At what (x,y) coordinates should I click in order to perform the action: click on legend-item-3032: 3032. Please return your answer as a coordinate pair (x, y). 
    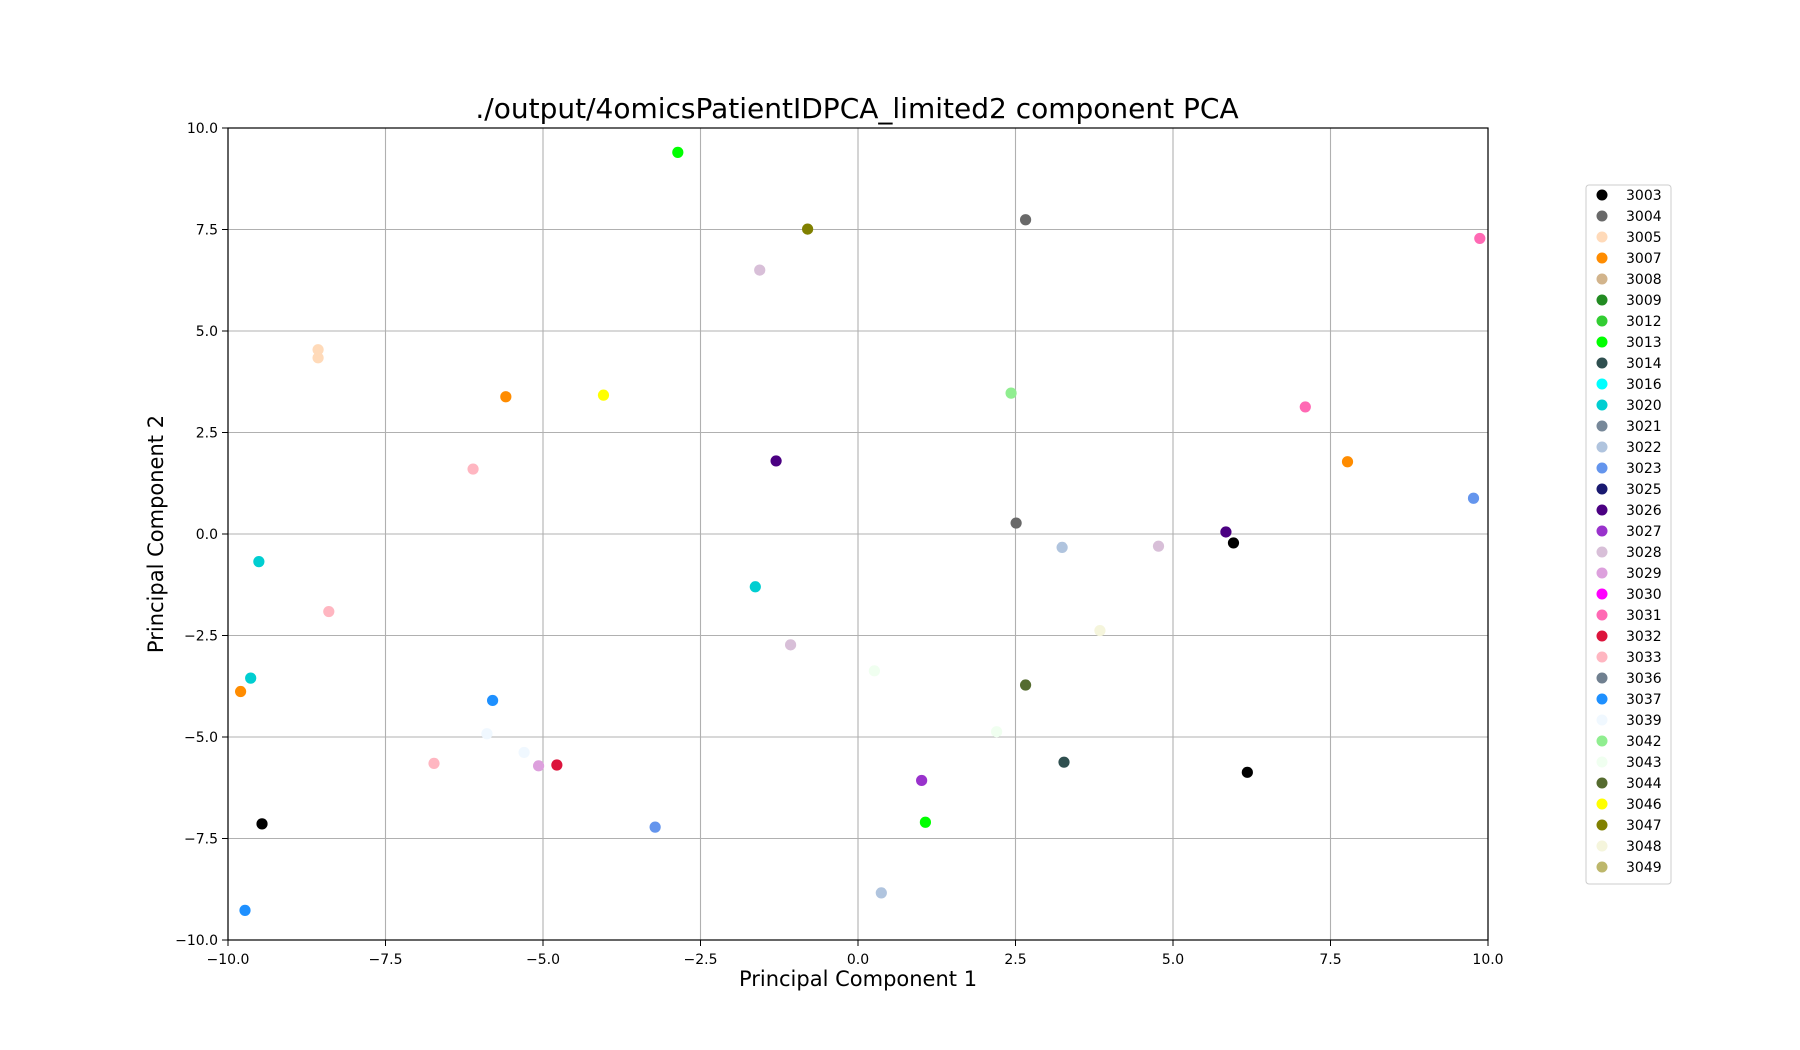
    Looking at the image, I should click on (1629, 637).